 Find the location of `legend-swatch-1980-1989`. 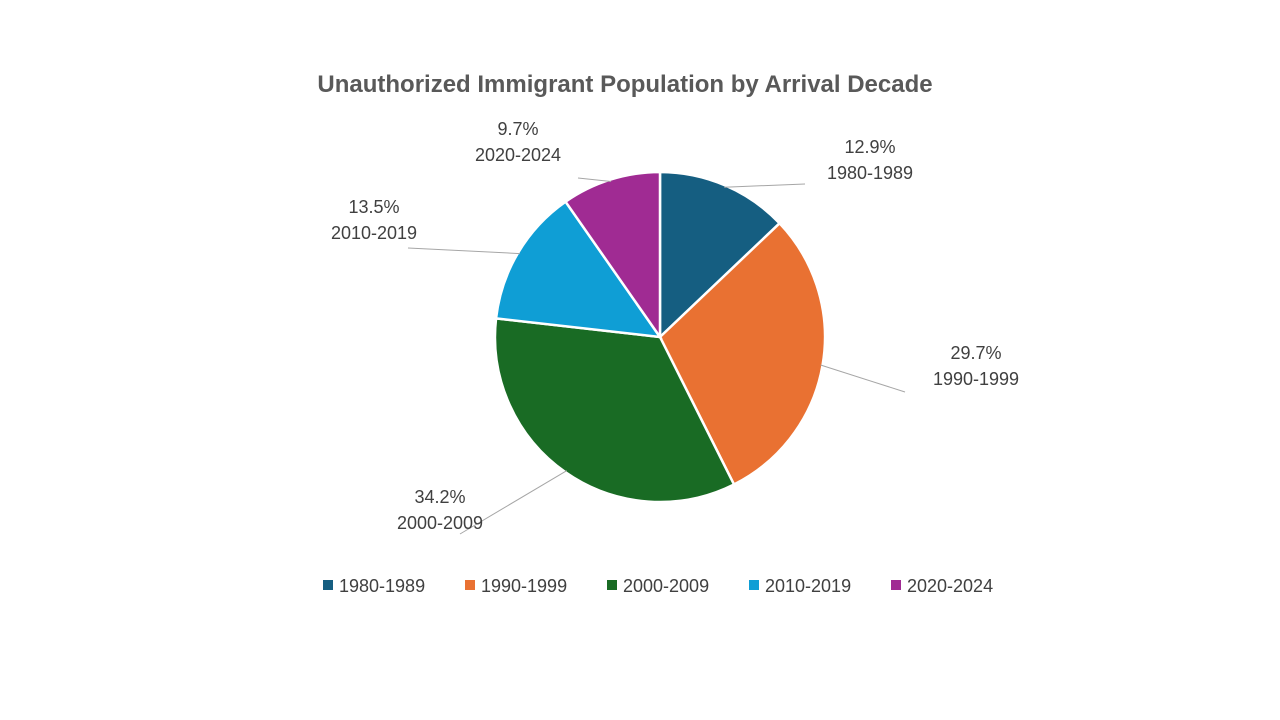

legend-swatch-1980-1989 is located at coordinates (328, 585).